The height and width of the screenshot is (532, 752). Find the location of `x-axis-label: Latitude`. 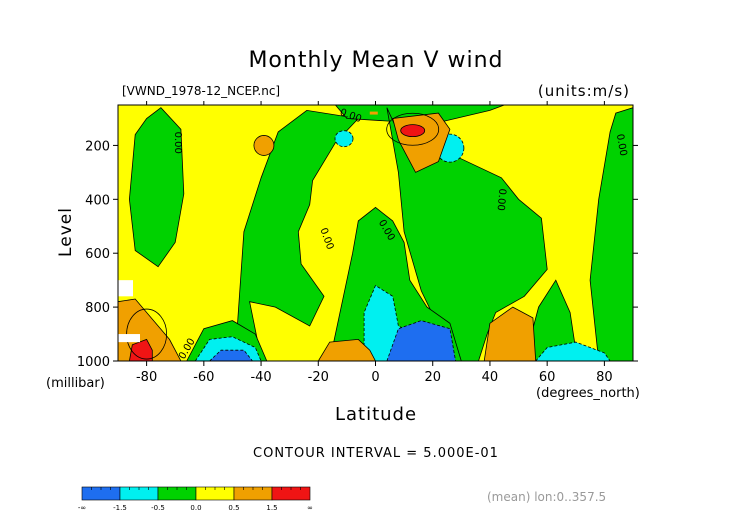

x-axis-label: Latitude is located at coordinates (376, 414).